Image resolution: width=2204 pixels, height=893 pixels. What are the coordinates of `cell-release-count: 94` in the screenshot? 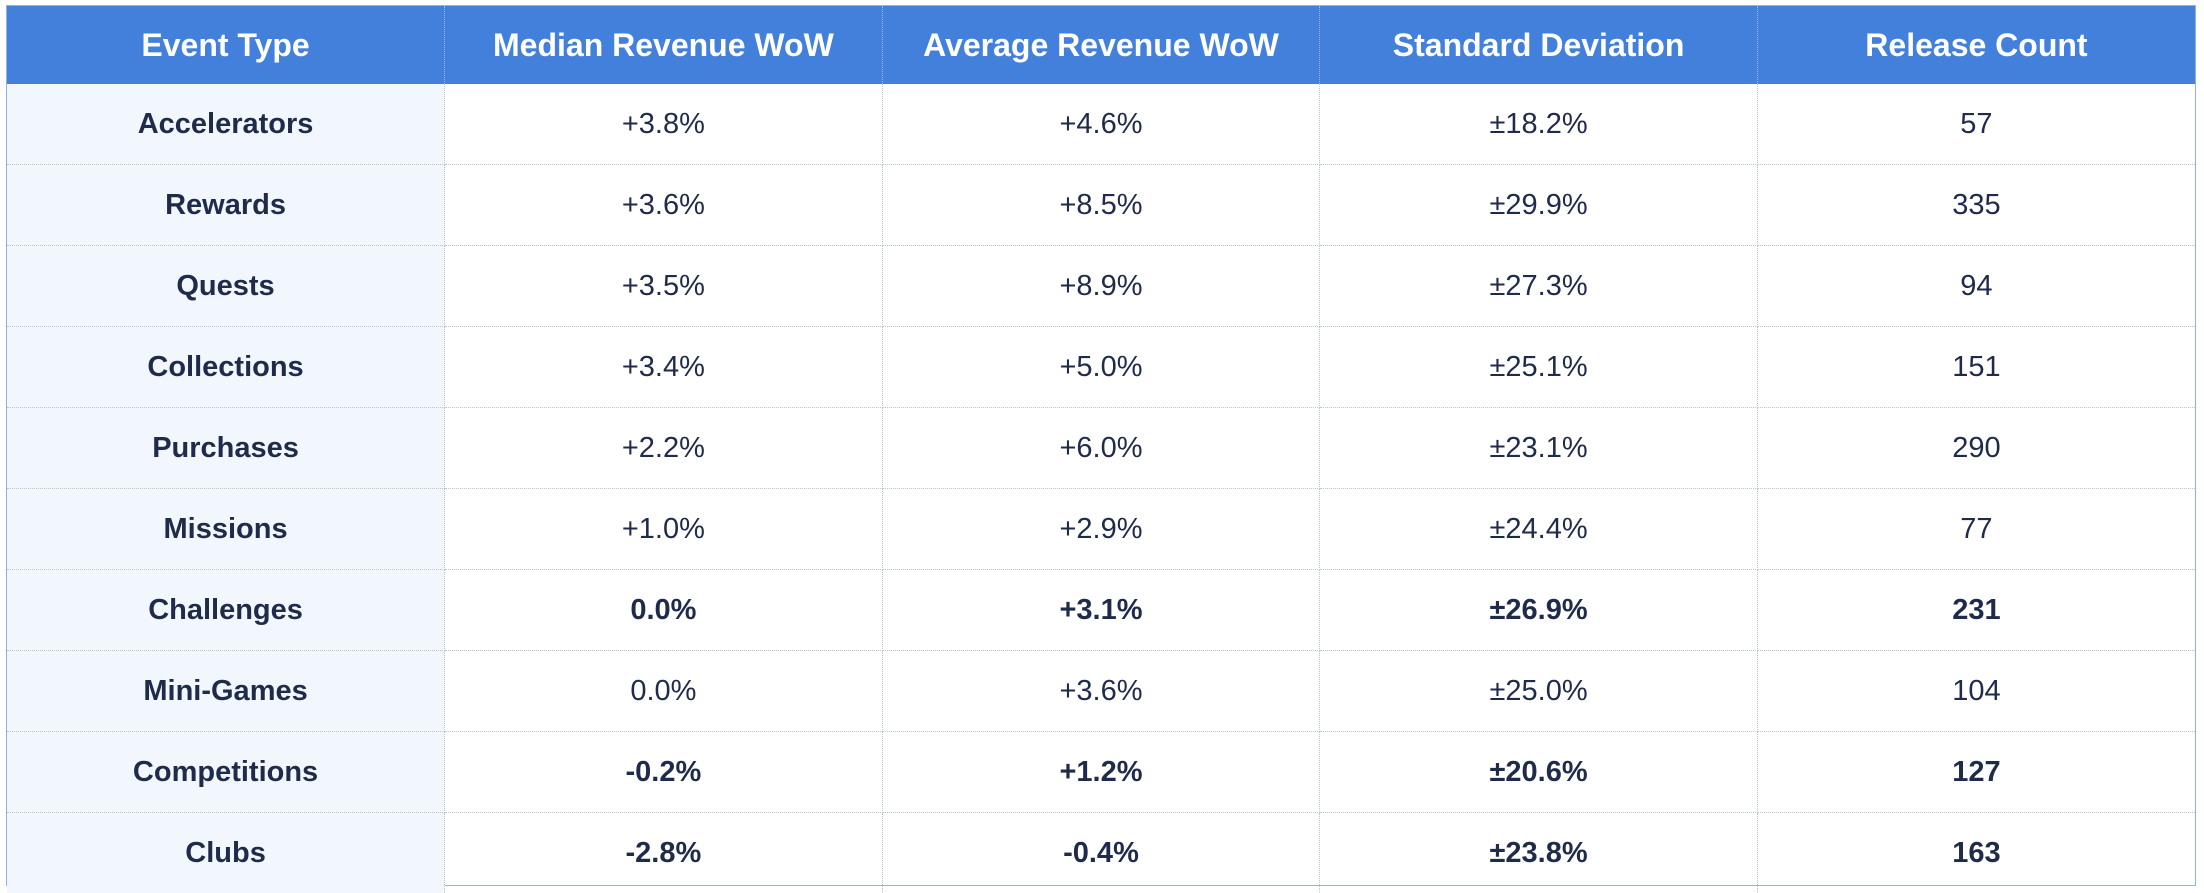 It's located at (1976, 286).